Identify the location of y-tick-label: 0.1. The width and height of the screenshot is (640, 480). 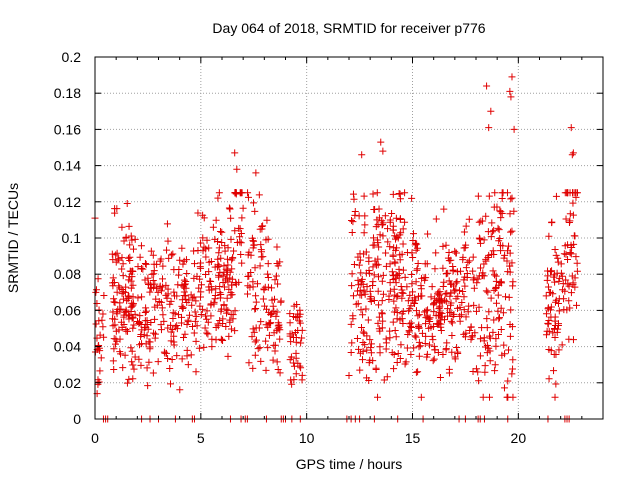
(72, 238).